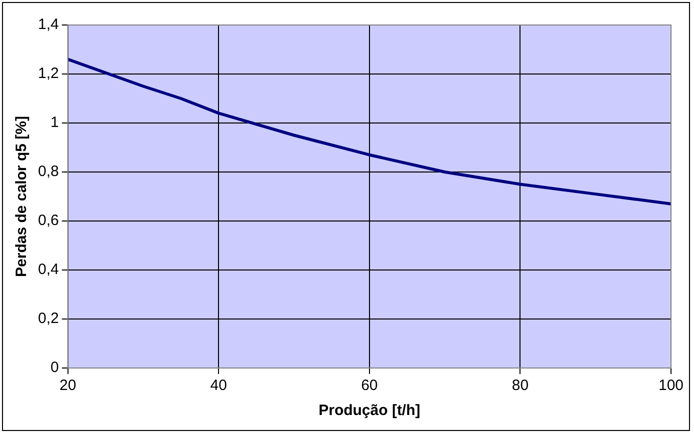 Image resolution: width=694 pixels, height=435 pixels. What do you see at coordinates (48, 171) in the screenshot?
I see `y-tick-label: 0,8` at bounding box center [48, 171].